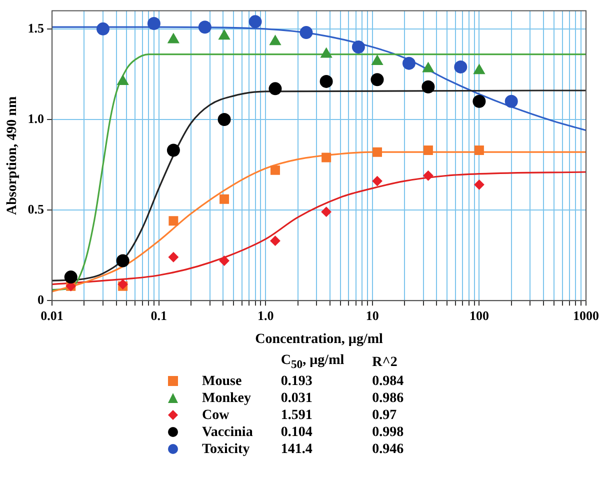  I want to click on legend-label: Toxicity, so click(226, 449).